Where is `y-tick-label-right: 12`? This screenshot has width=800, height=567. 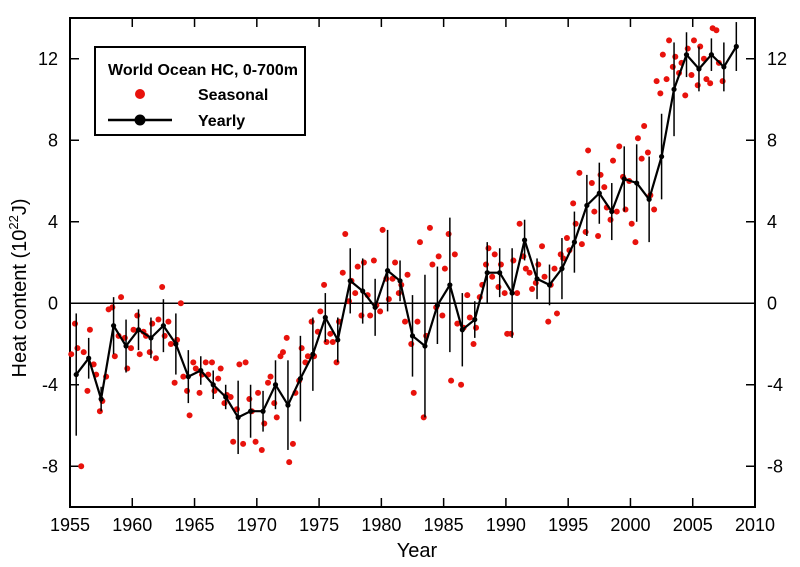 y-tick-label-right: 12 is located at coordinates (777, 59).